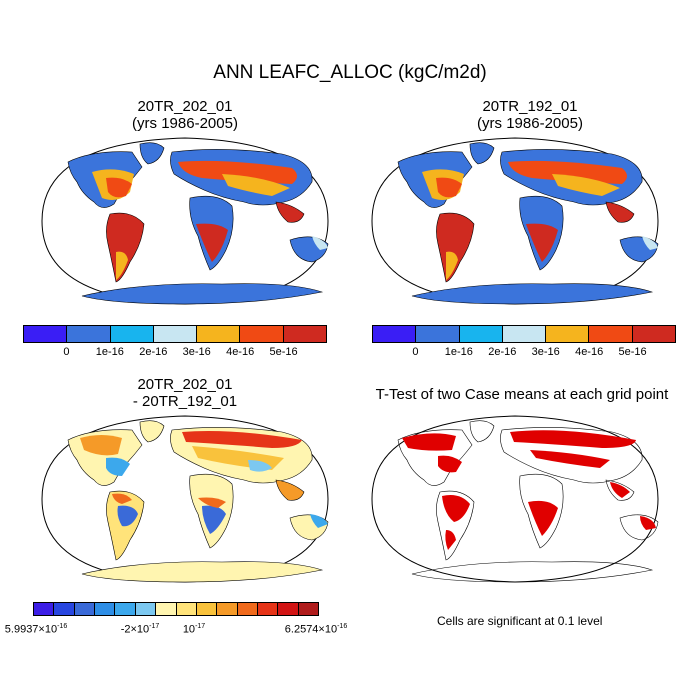 Image resolution: width=700 pixels, height=700 pixels. I want to click on africa-tropics, so click(542, 242).